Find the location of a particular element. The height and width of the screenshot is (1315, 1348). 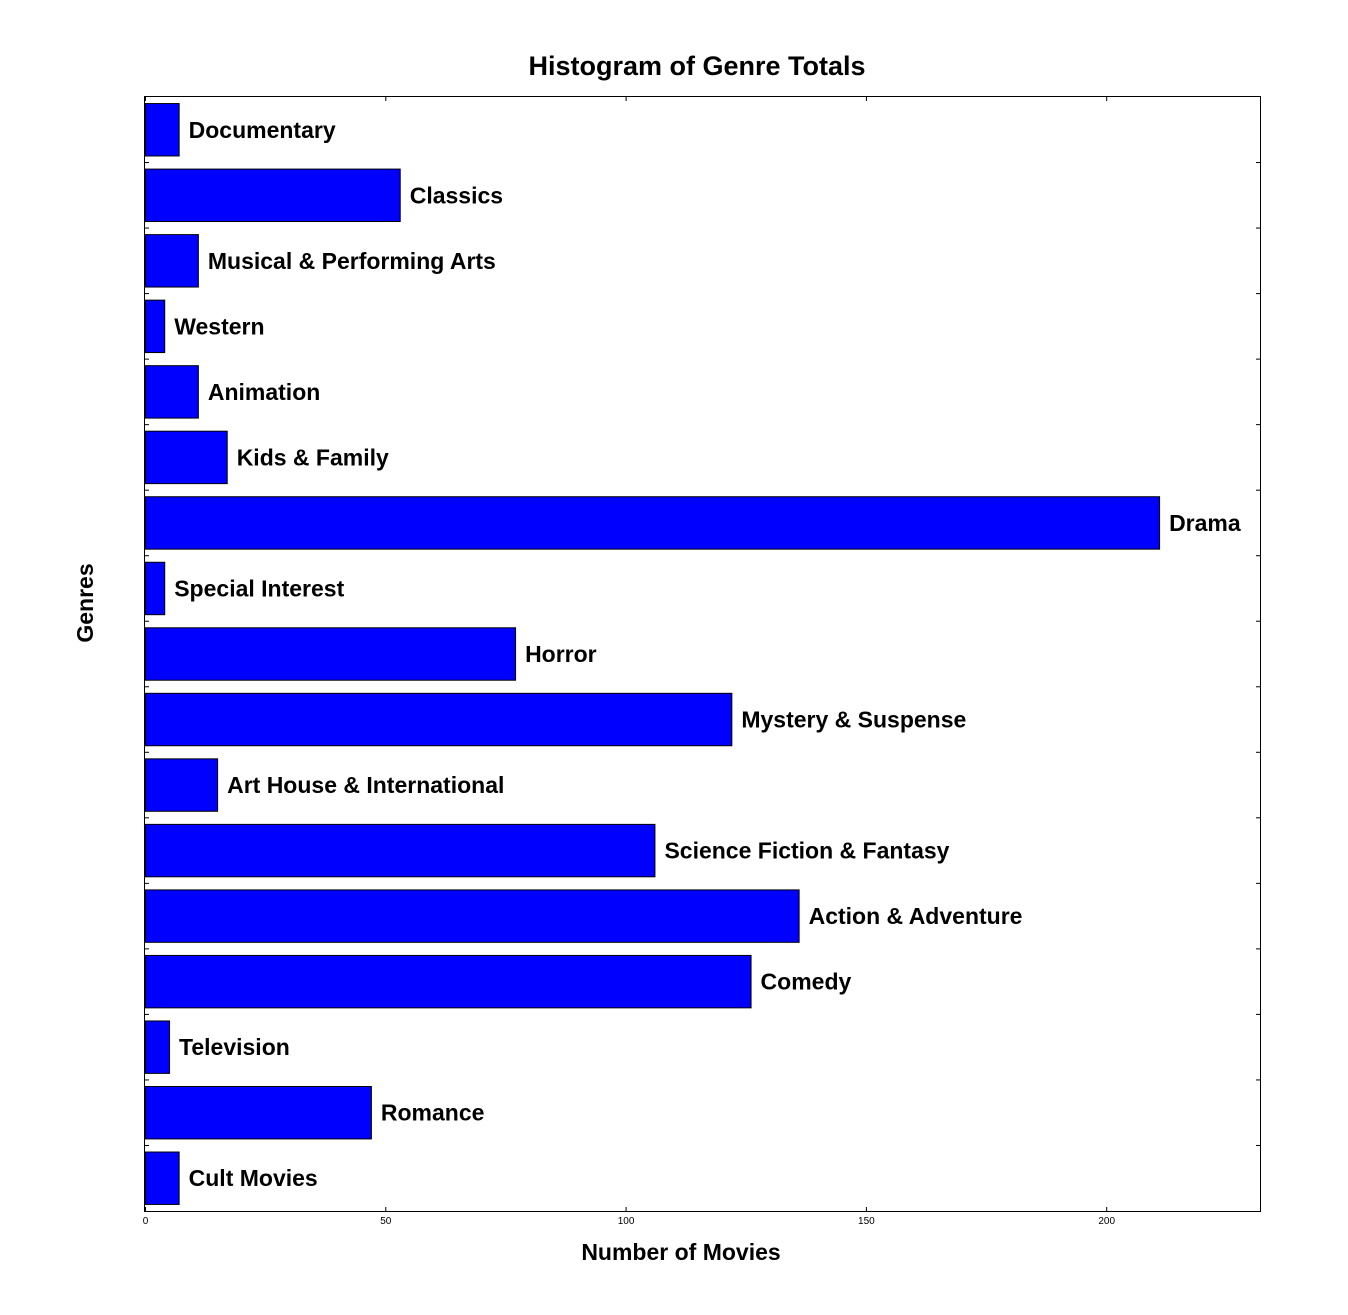

bar-western is located at coordinates (155, 326).